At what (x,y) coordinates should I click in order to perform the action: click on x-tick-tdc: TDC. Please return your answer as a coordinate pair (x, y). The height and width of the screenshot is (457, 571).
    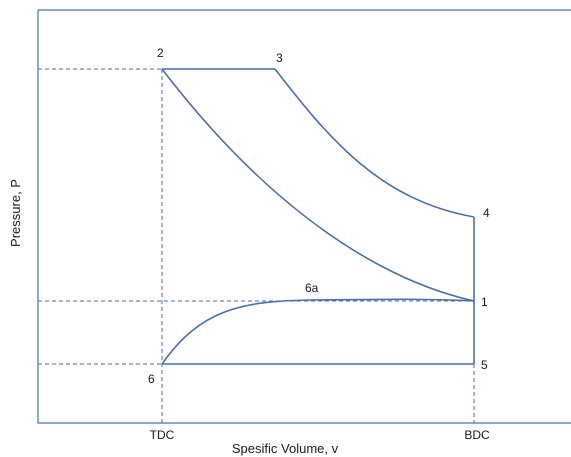
    Looking at the image, I should click on (162, 435).